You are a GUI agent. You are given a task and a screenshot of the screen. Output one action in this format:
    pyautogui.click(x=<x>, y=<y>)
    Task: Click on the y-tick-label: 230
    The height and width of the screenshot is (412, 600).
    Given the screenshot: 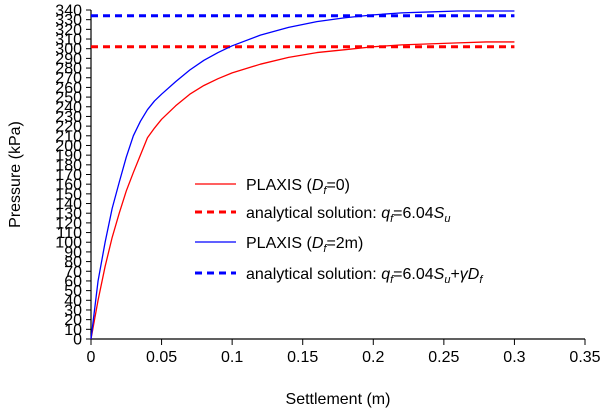 What is the action you would take?
    pyautogui.click(x=68, y=117)
    